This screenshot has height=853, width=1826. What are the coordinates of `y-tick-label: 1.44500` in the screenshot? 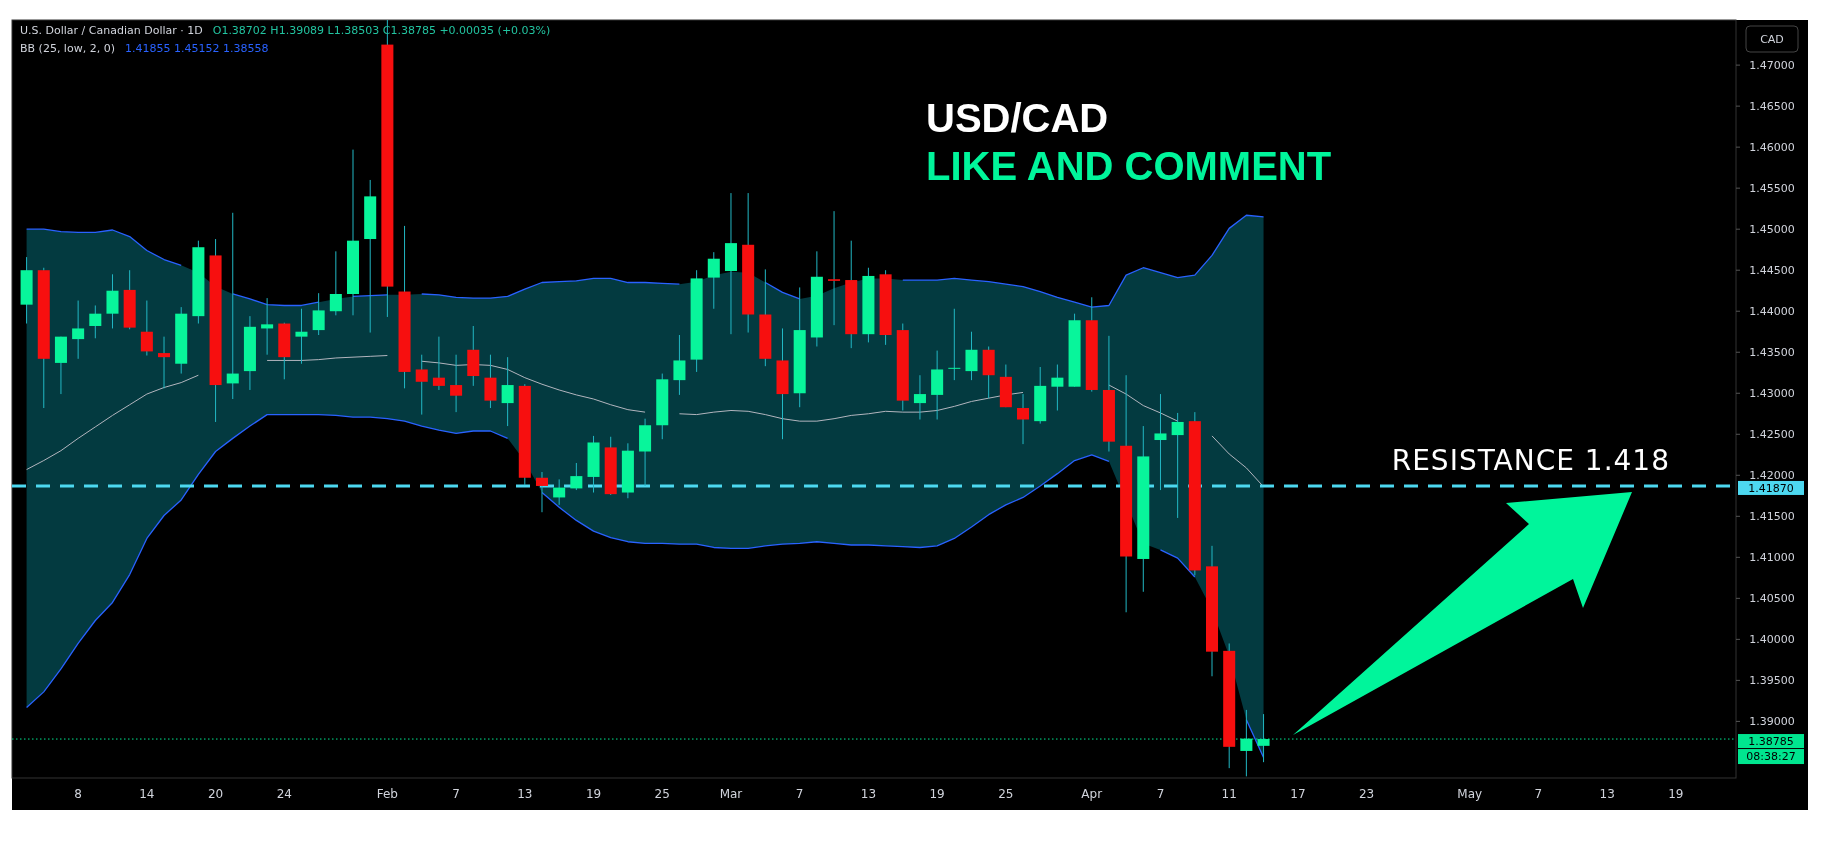 It's located at (1772, 271).